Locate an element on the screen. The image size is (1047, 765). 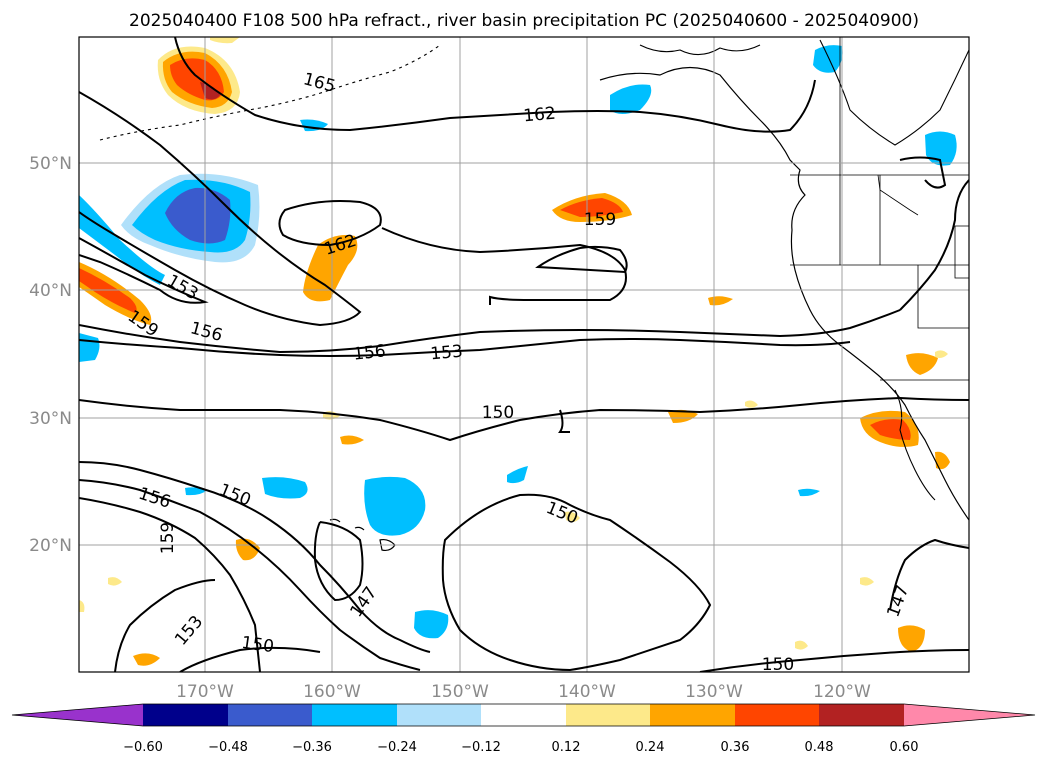
warm-blob-40n is located at coordinates (330, 268).